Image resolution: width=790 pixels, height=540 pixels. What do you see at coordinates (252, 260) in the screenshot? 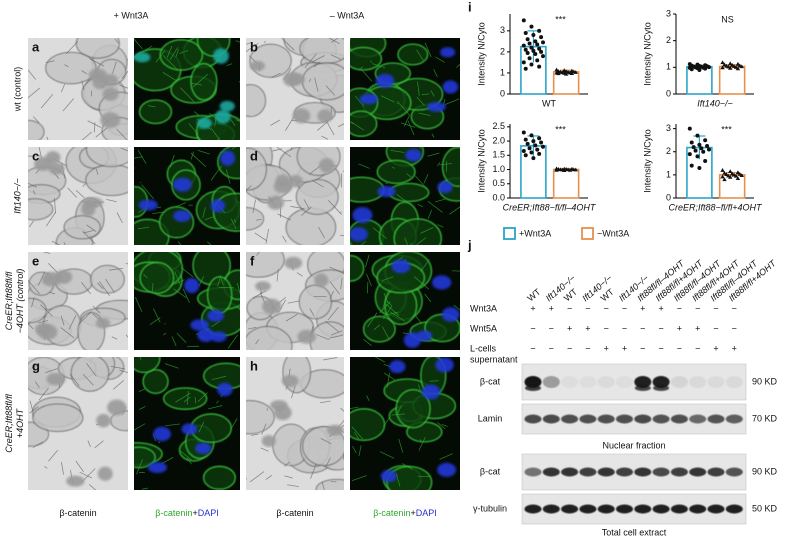
I see `panel-letter: f` at bounding box center [252, 260].